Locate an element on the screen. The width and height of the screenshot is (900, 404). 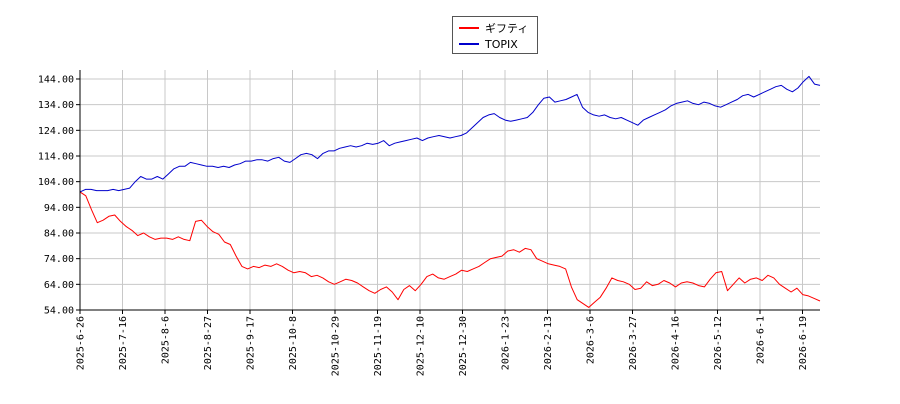
x-tick-label: 2025-8-6 is located at coordinates (166, 340).